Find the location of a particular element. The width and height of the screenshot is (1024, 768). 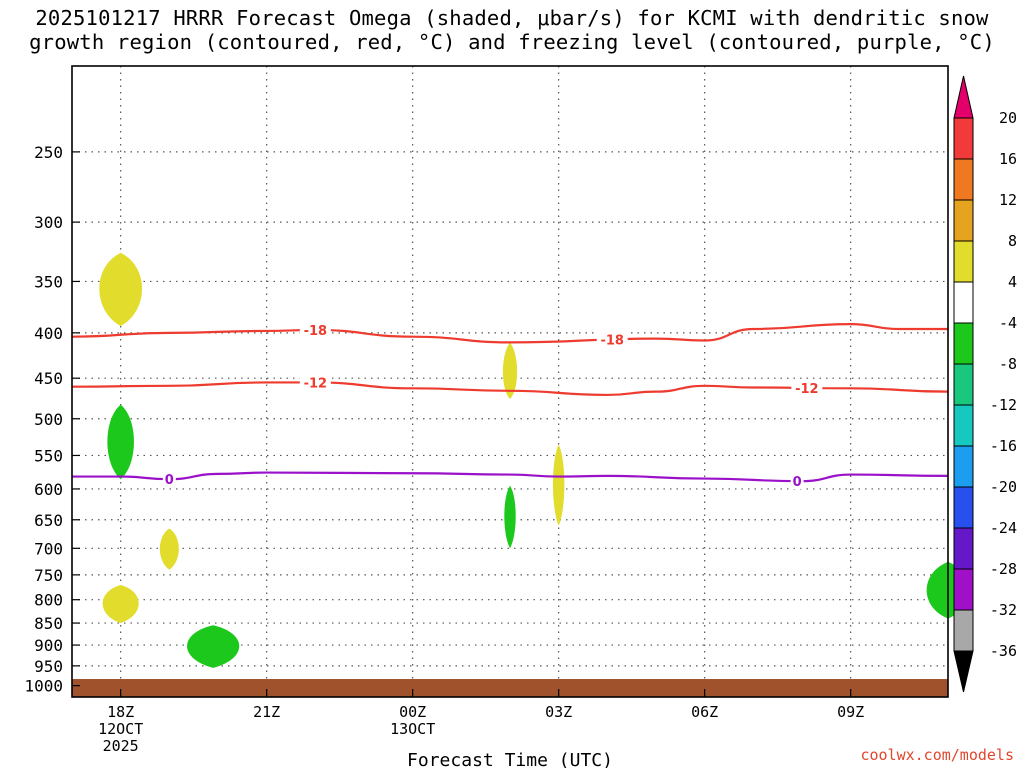

colorbar-label-8: -12 is located at coordinates (1003, 405).